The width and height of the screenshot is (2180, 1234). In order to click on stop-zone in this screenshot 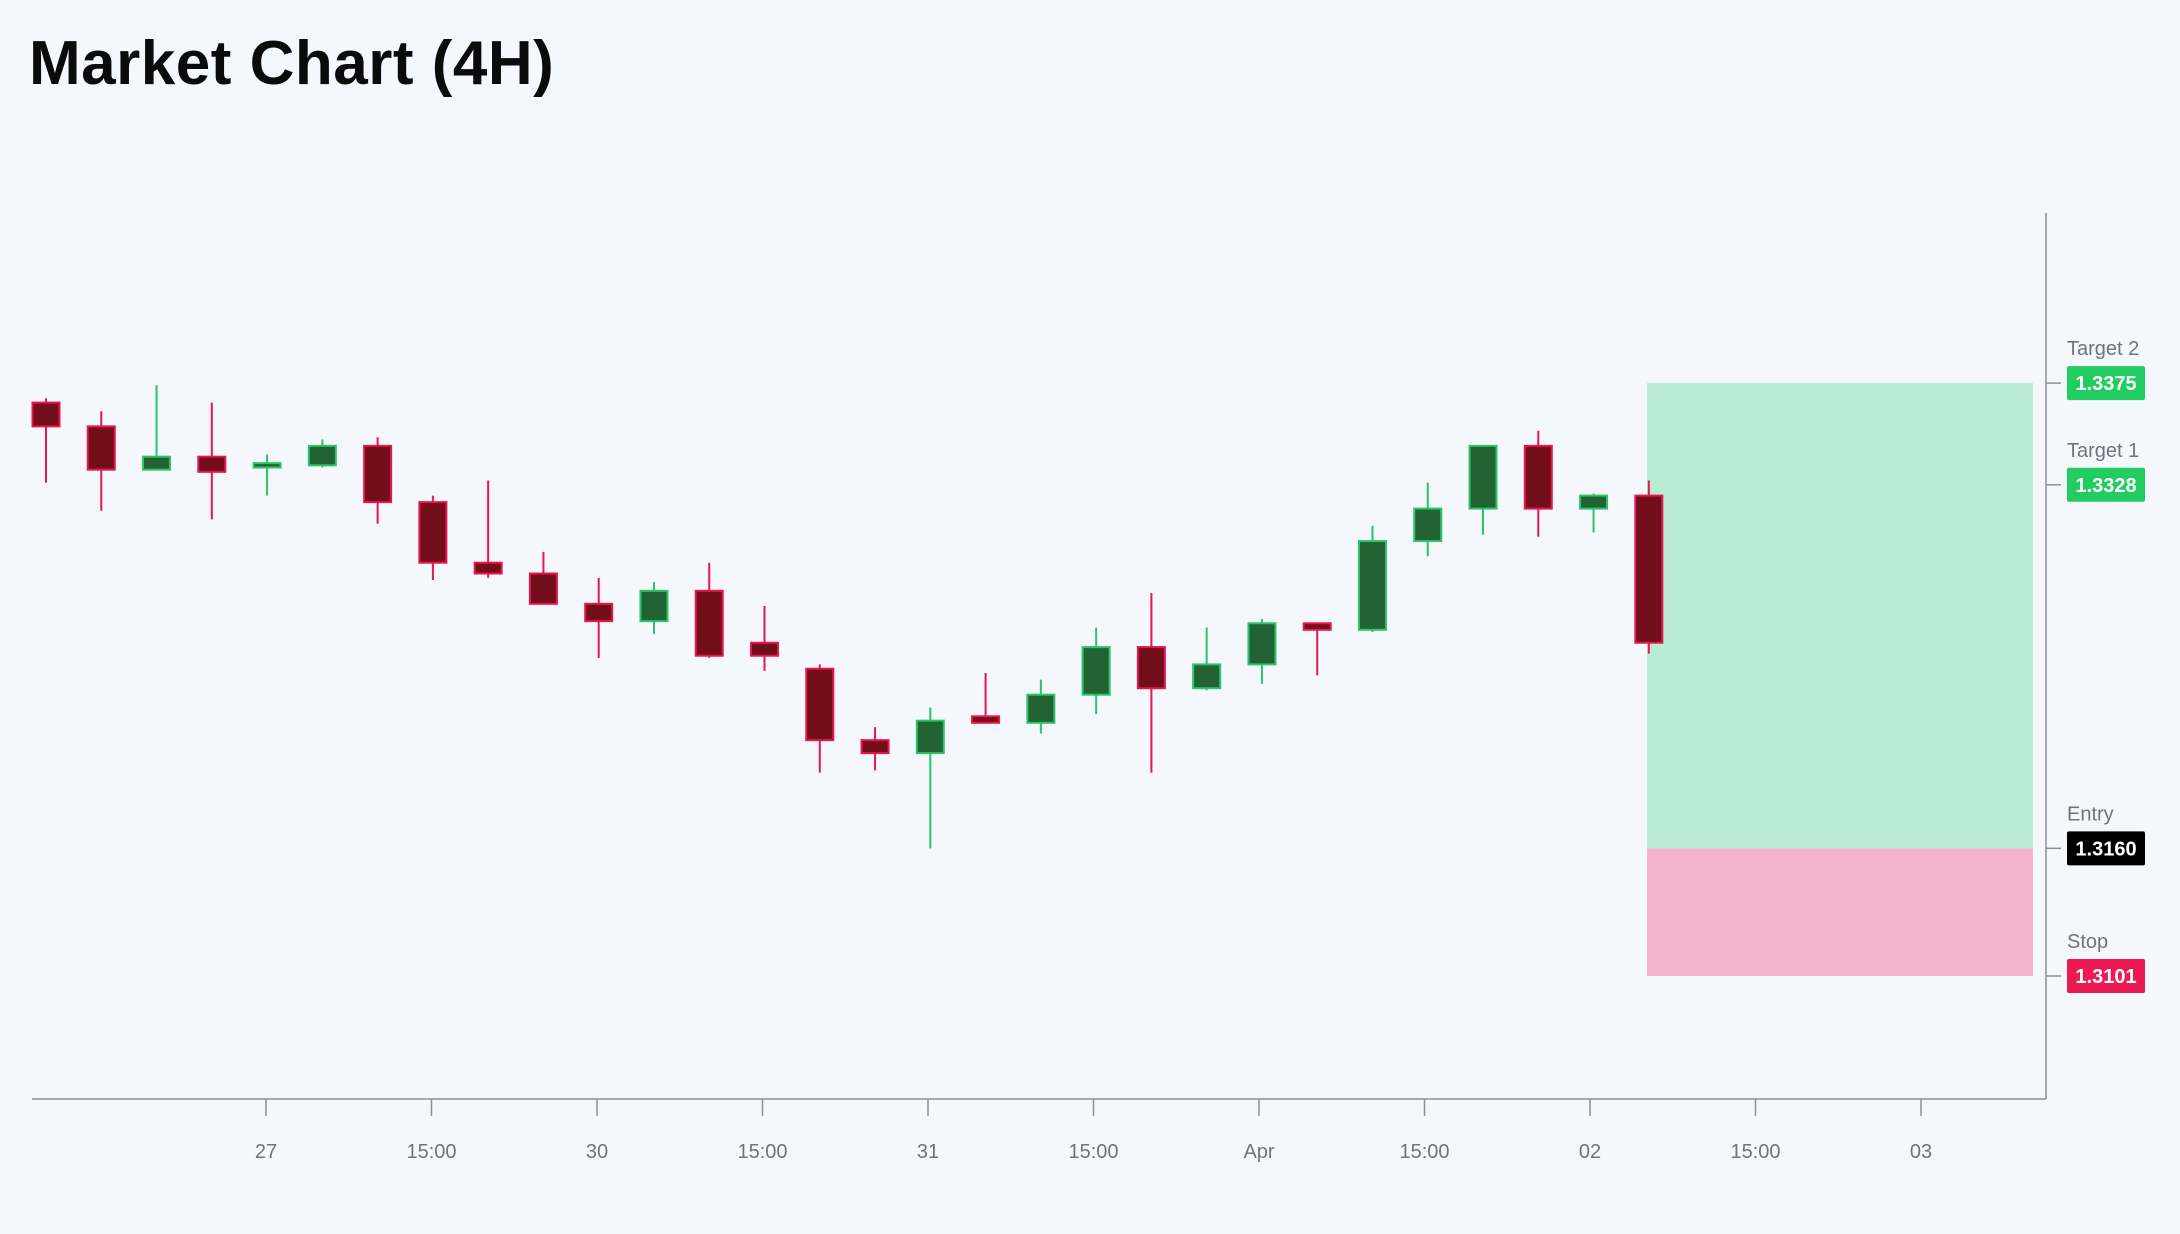, I will do `click(1840, 912)`.